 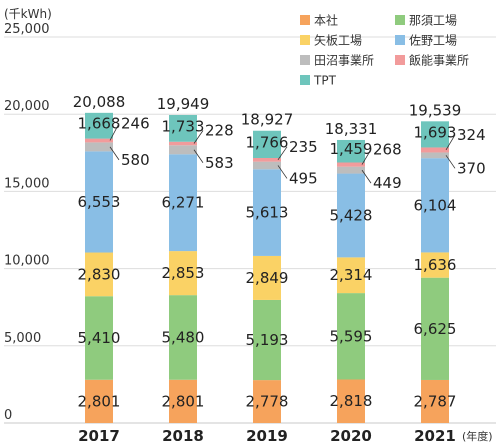 What do you see at coordinates (435, 436) in the screenshot?
I see `x-tick-label: 2021` at bounding box center [435, 436].